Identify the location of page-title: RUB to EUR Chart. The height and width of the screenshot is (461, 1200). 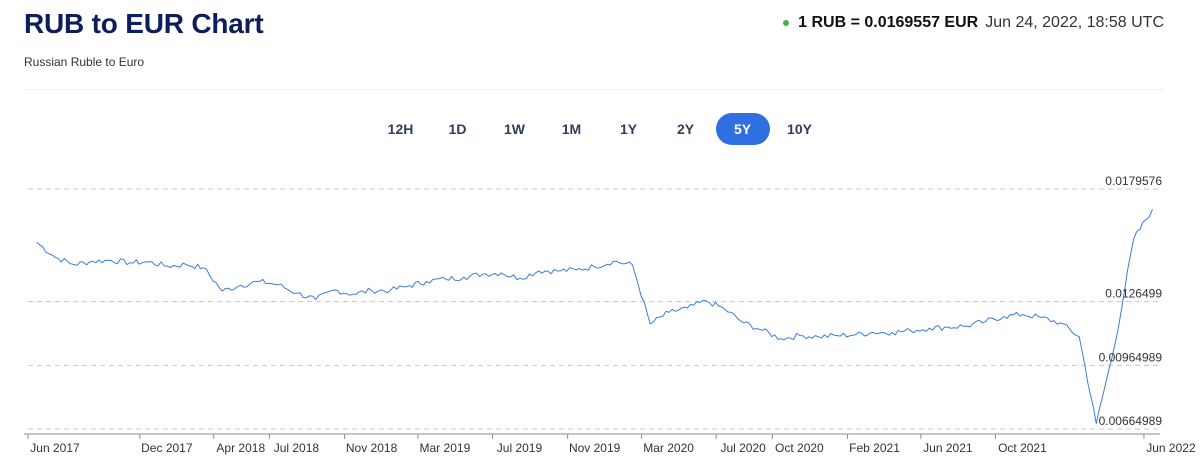
(144, 23).